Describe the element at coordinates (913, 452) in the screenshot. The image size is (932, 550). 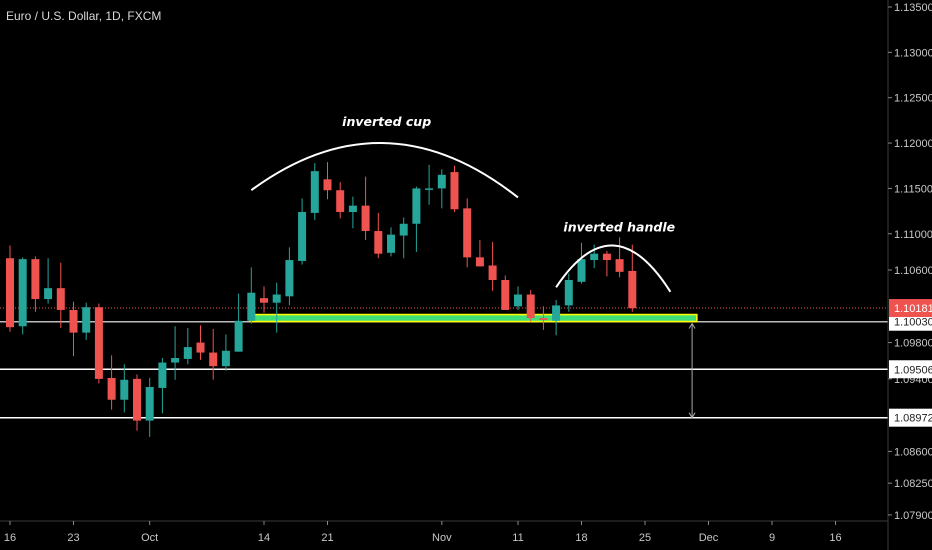
I see `y-tick-label: 1.08600` at that location.